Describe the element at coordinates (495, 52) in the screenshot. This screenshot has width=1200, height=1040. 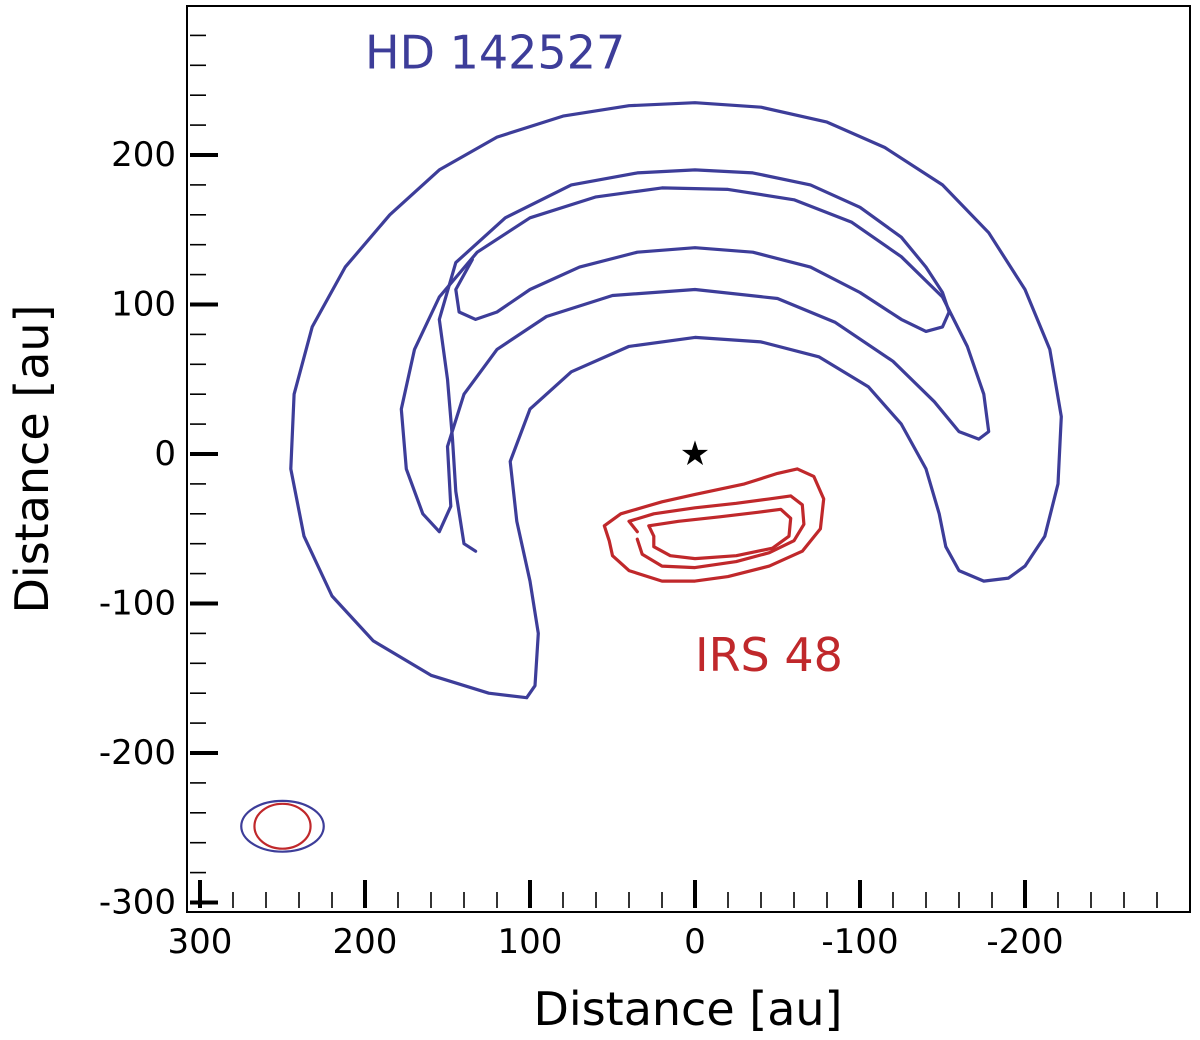
I see `annotation-label: HD 142527` at that location.